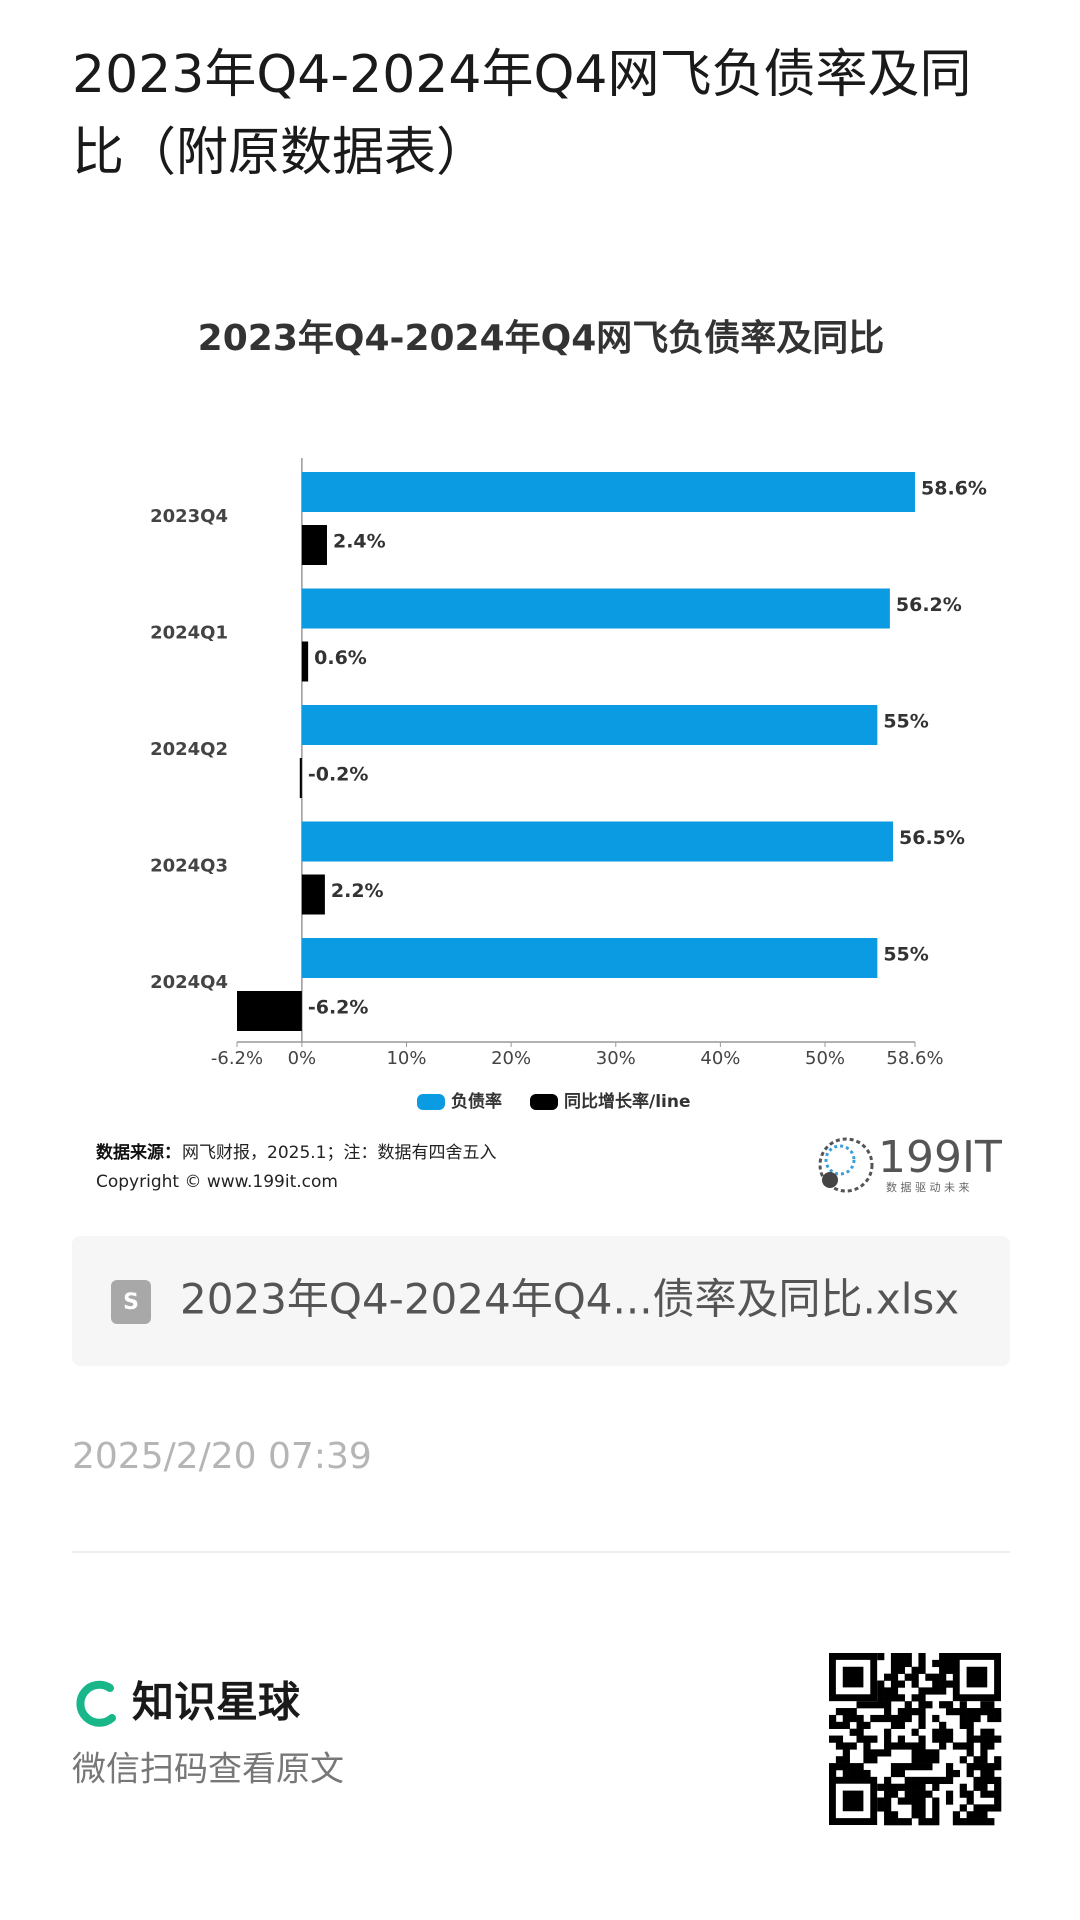  Describe the element at coordinates (431, 1102) in the screenshot. I see `legend-swatch` at that location.